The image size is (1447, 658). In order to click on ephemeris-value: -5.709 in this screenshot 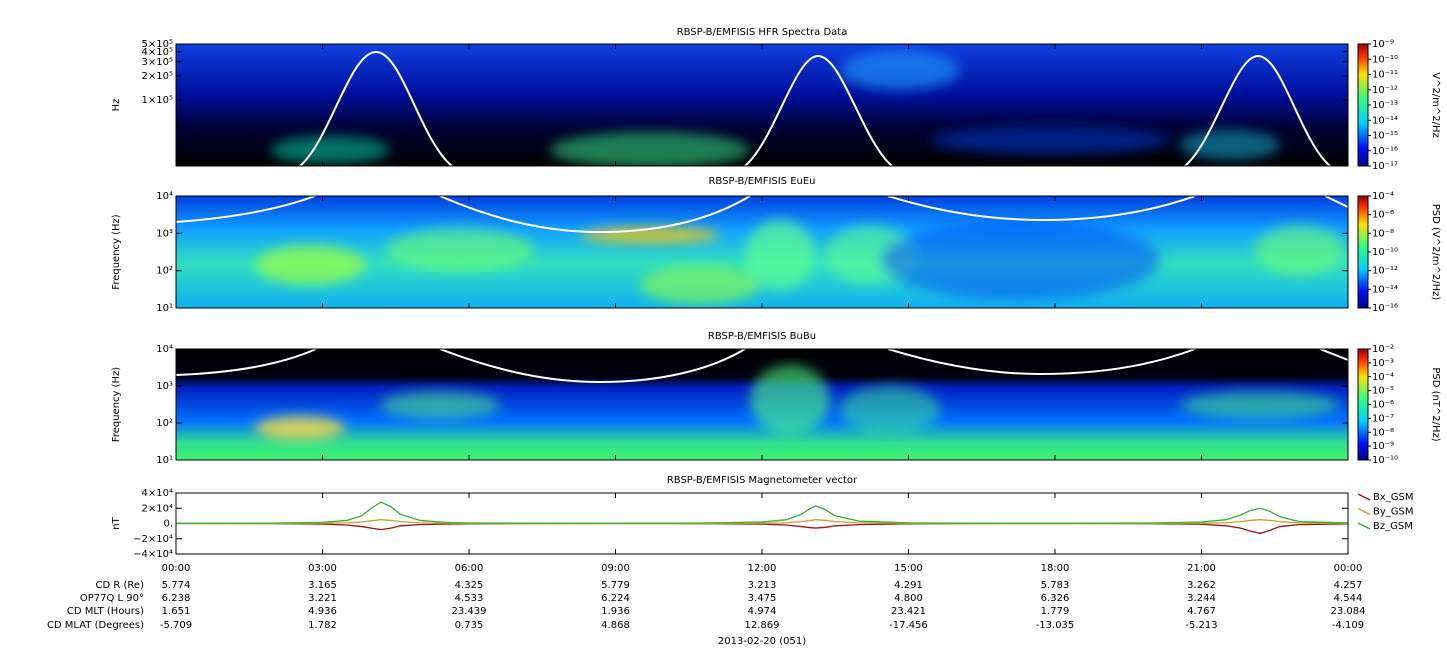, I will do `click(176, 625)`.